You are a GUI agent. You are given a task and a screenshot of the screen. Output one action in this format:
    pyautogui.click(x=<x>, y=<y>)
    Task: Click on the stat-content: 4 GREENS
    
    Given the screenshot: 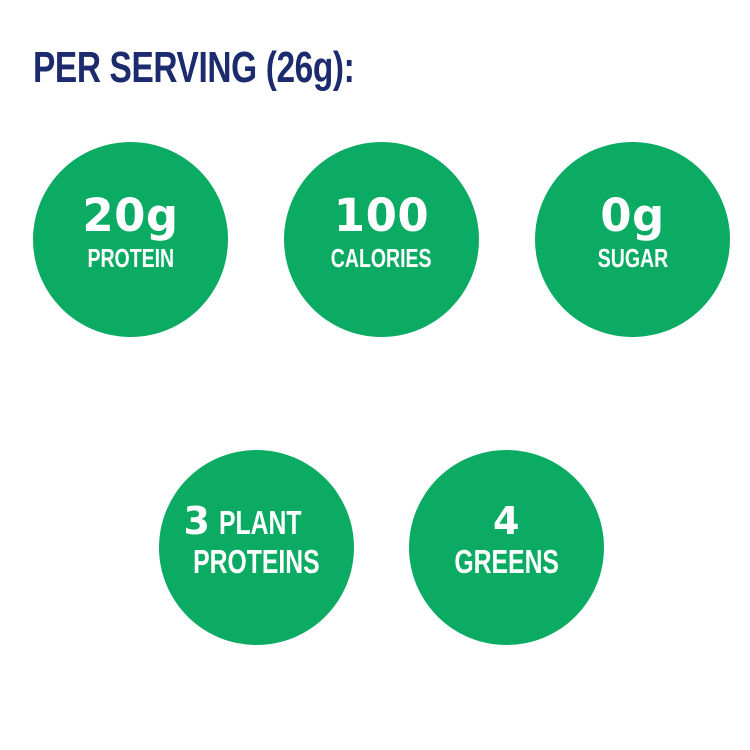 What is the action you would take?
    pyautogui.click(x=506, y=541)
    